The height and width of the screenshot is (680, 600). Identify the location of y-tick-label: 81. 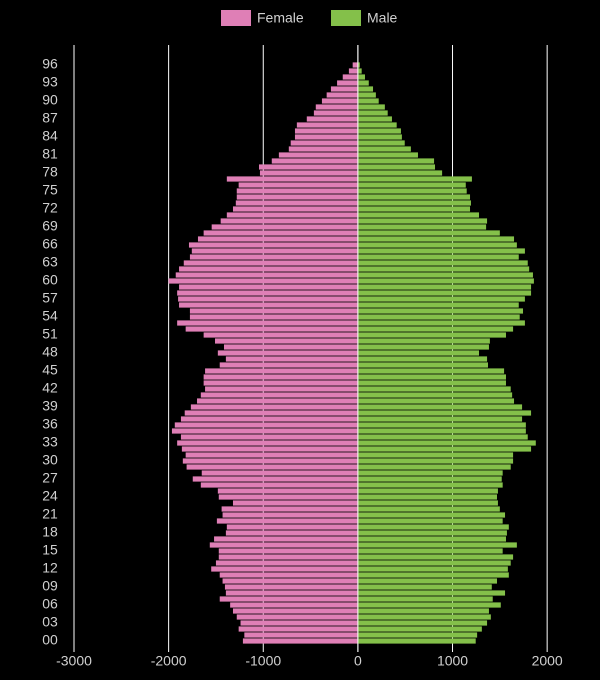
(50, 154).